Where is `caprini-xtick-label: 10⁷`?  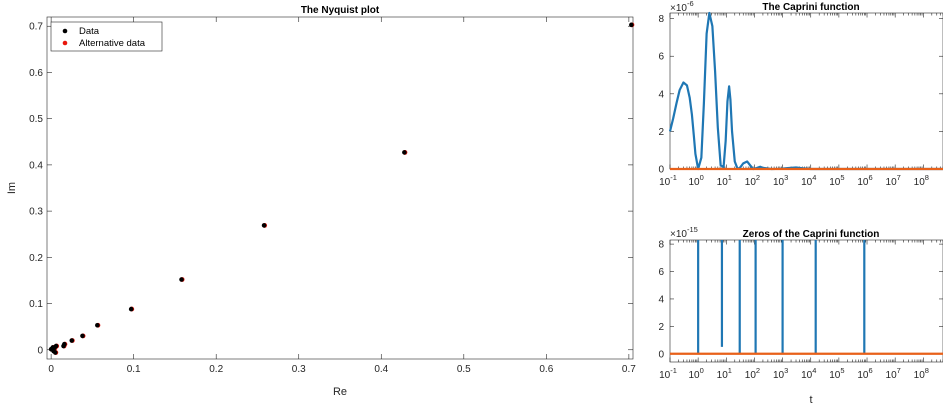
caprini-xtick-label: 10⁷ is located at coordinates (893, 180).